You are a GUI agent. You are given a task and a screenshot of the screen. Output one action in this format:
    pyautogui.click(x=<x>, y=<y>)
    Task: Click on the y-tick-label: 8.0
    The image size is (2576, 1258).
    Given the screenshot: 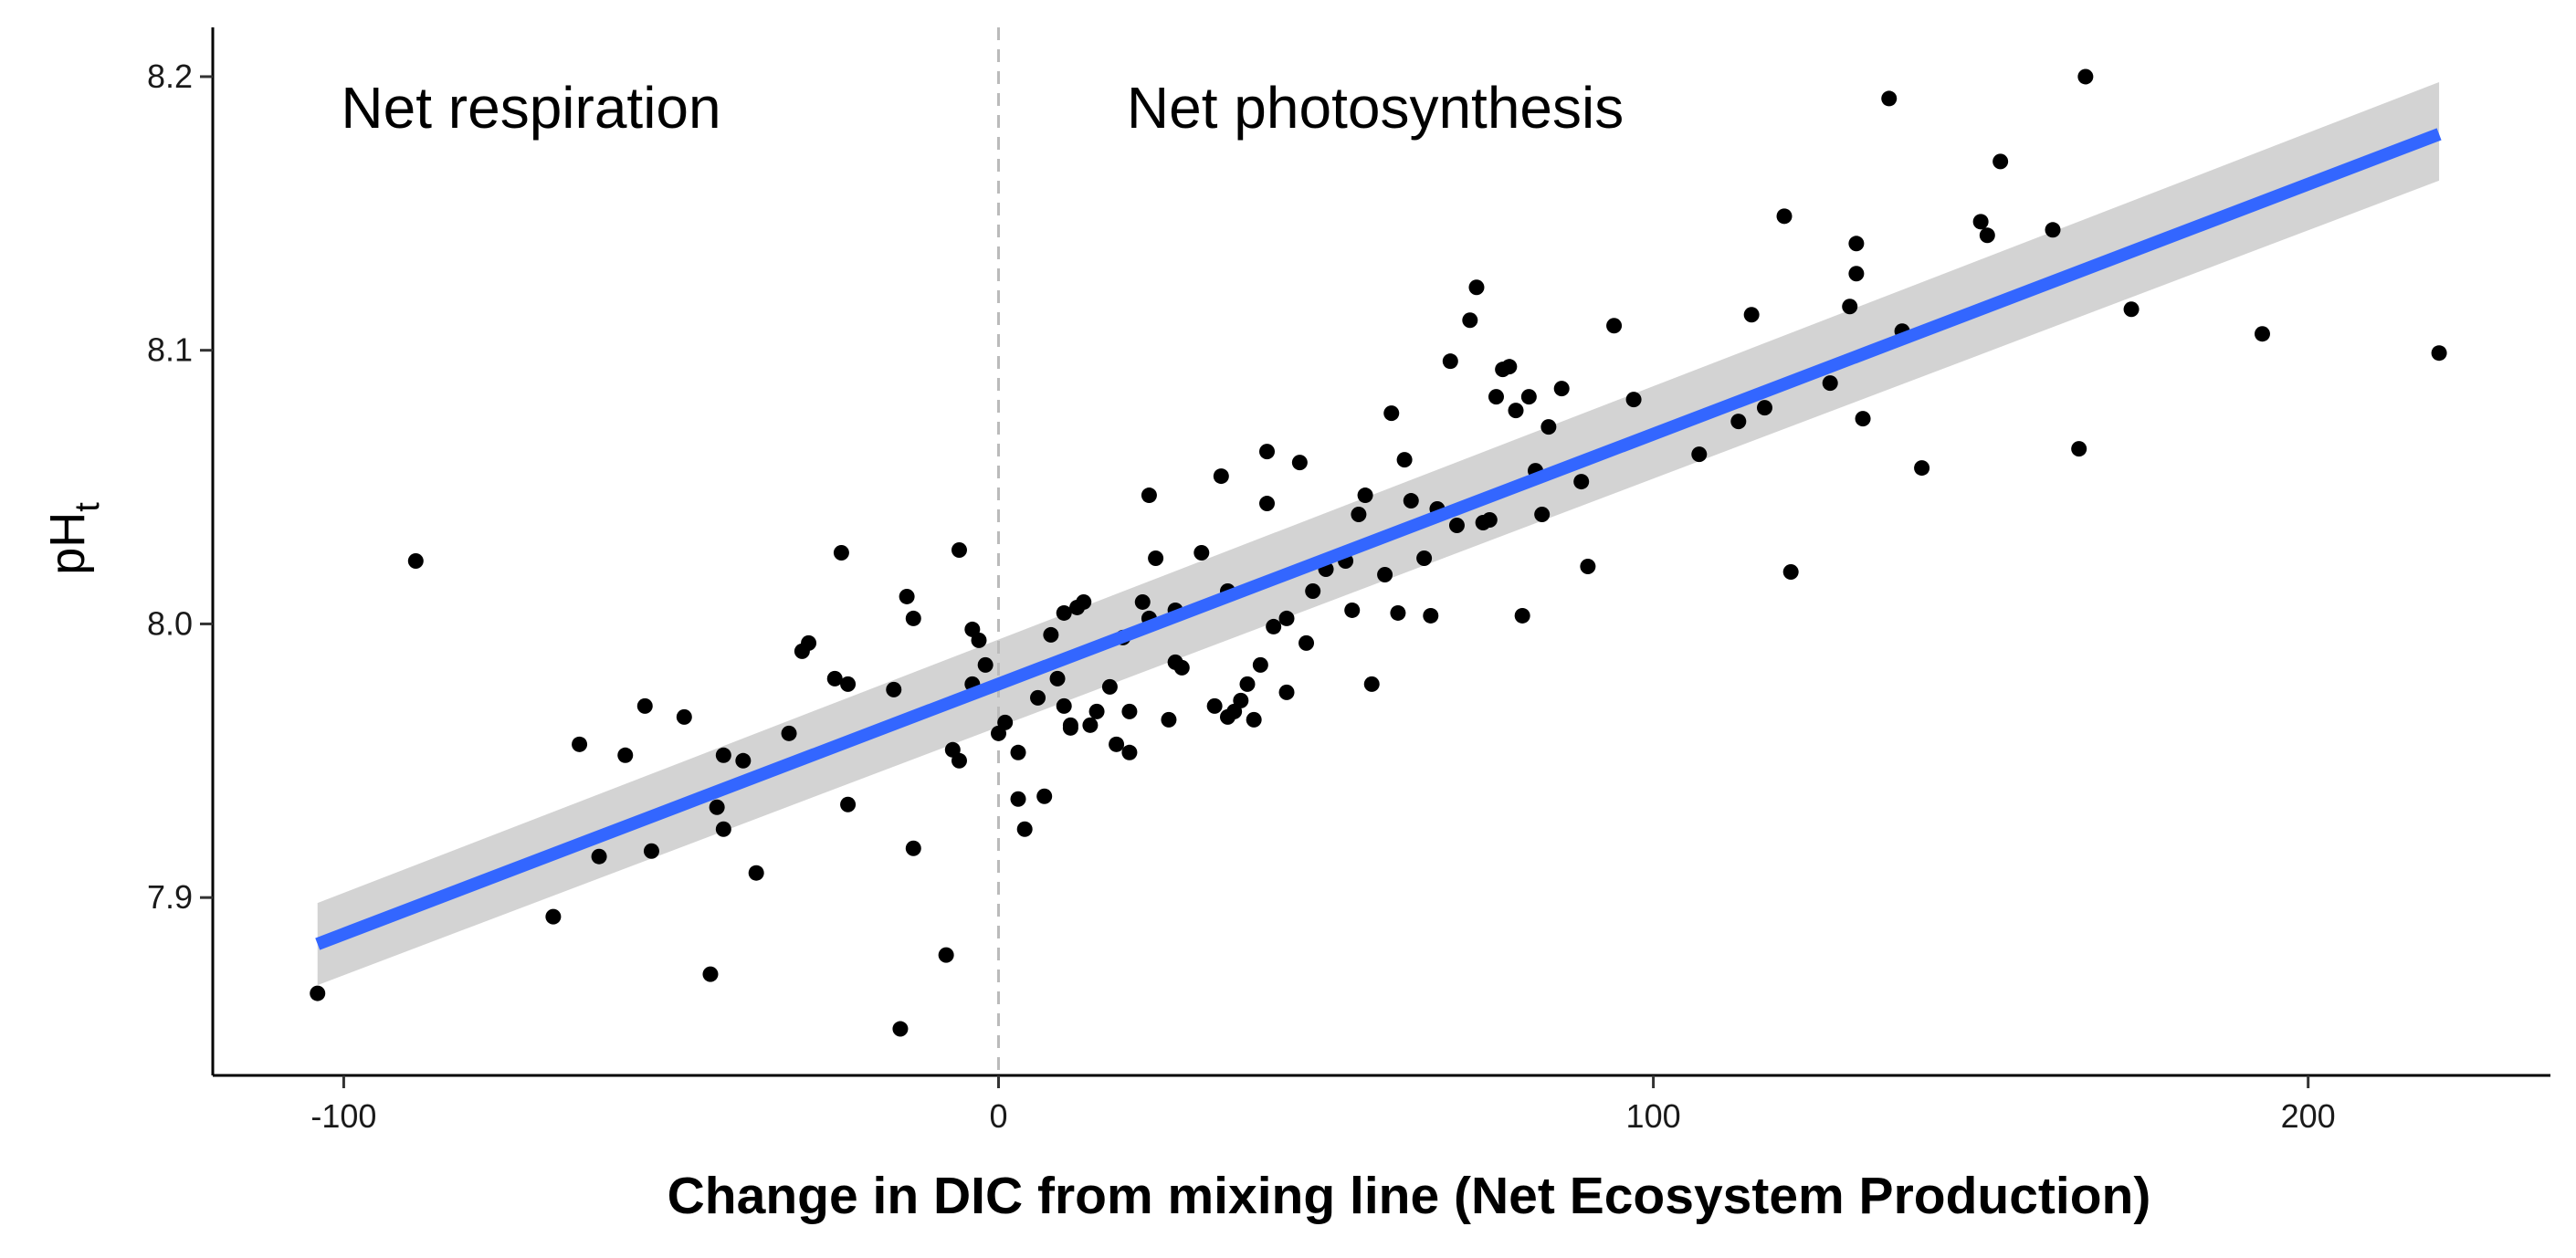 What is the action you would take?
    pyautogui.click(x=170, y=623)
    